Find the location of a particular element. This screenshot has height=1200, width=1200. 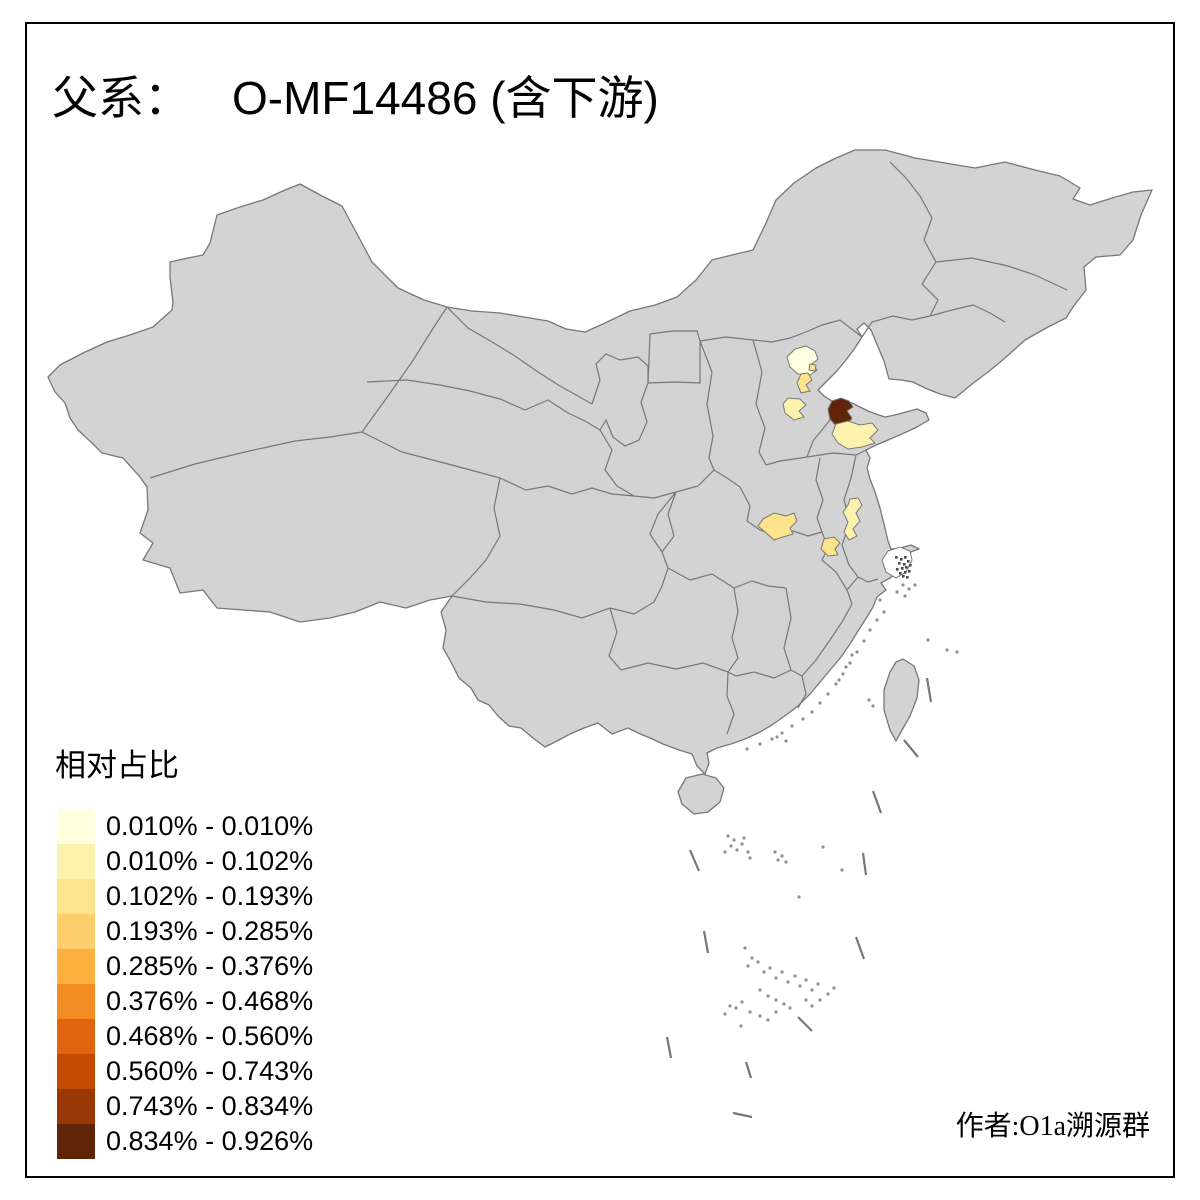

region-hebei is located at coordinates (794, 409).